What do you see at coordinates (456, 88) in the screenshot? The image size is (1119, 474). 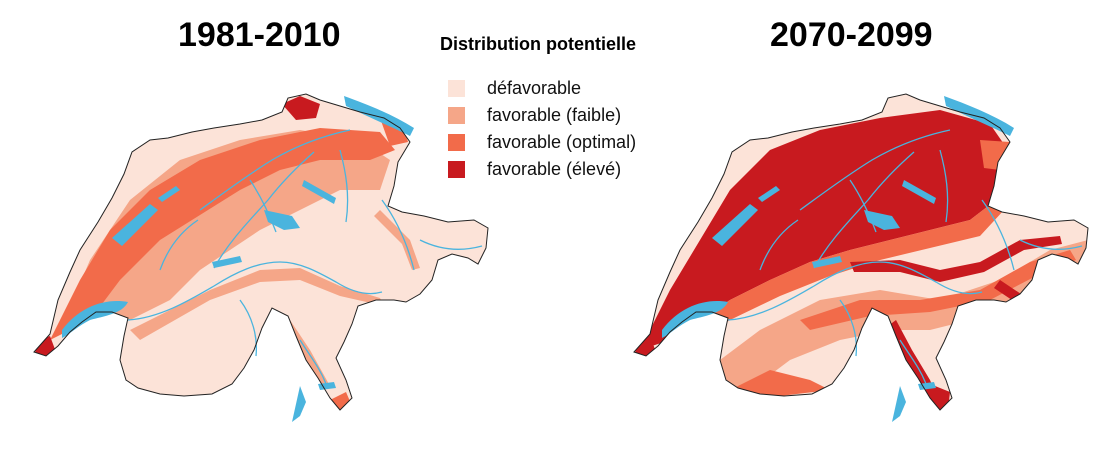 I see `legend-swatch-defavorable` at bounding box center [456, 88].